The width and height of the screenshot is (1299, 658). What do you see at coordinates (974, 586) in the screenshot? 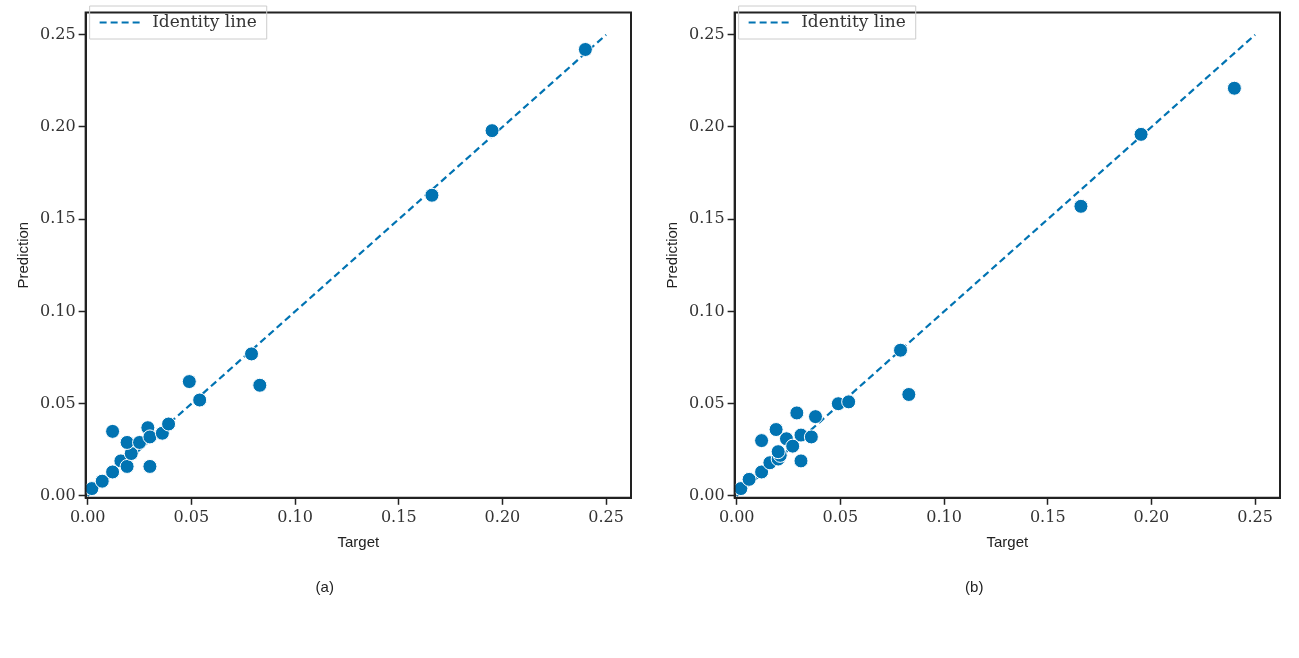
I see `text: (b)` at bounding box center [974, 586].